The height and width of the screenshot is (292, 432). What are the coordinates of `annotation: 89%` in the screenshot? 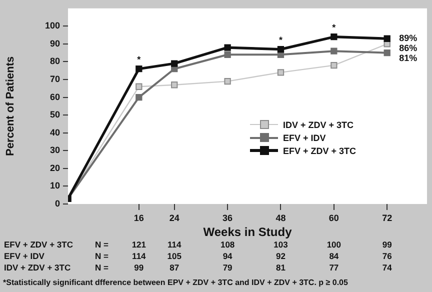 It's located at (408, 38).